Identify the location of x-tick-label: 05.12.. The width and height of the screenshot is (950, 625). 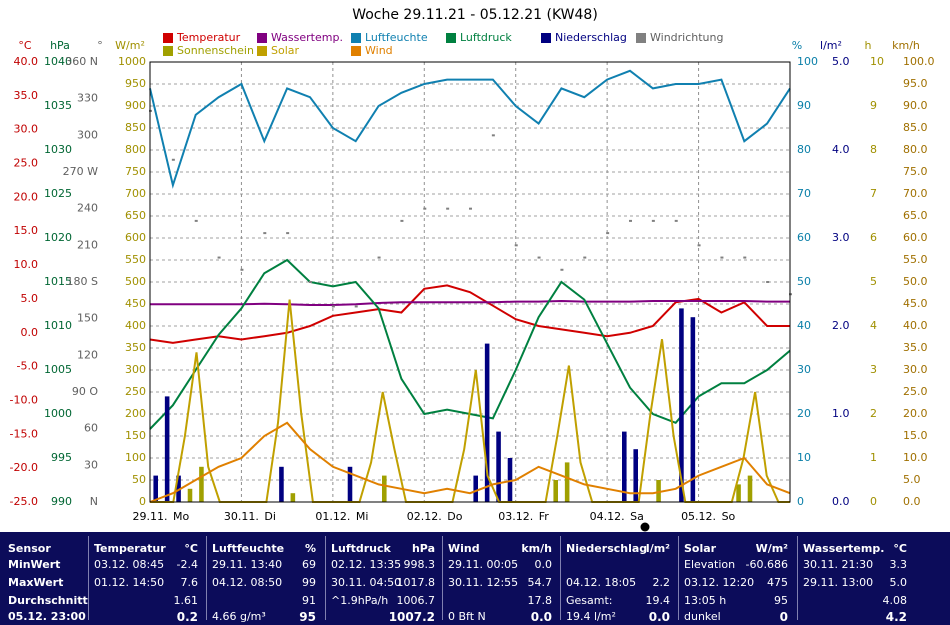
(698, 516).